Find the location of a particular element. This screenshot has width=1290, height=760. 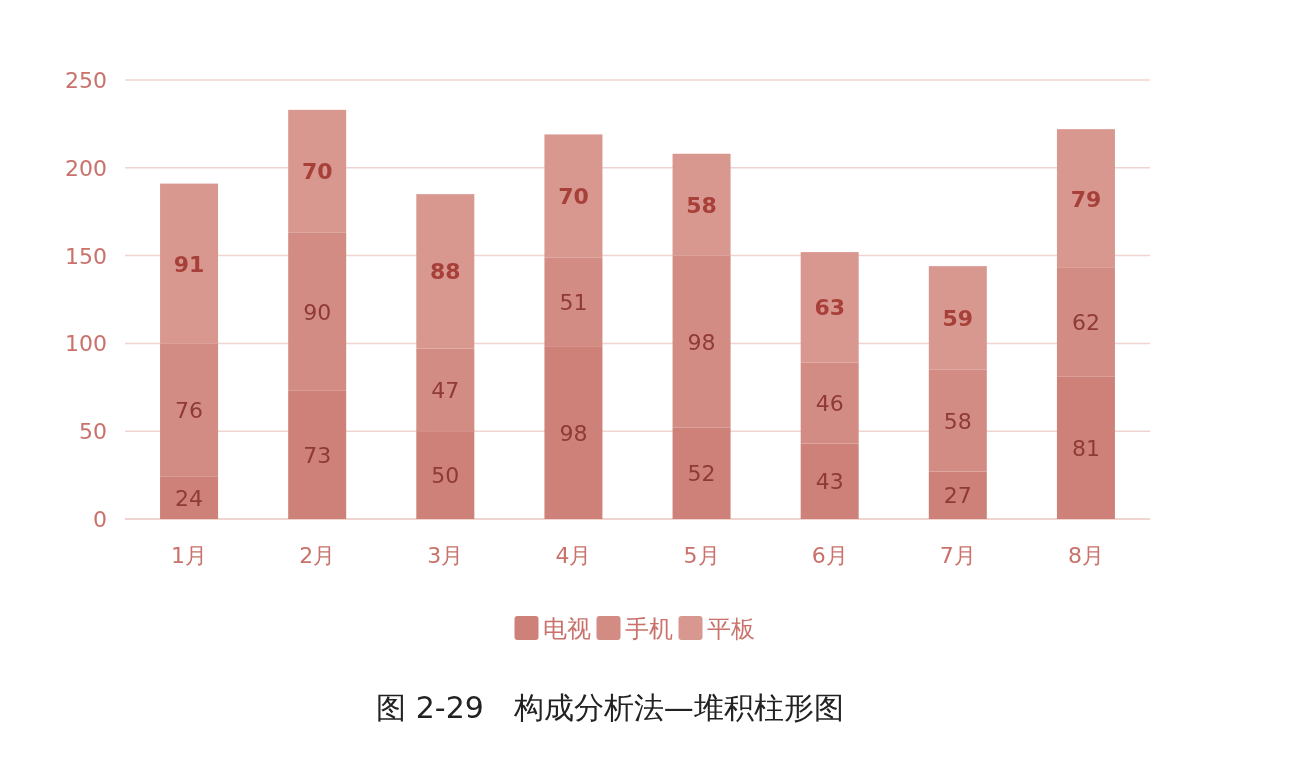

legend-label: 电视 is located at coordinates (566, 629).